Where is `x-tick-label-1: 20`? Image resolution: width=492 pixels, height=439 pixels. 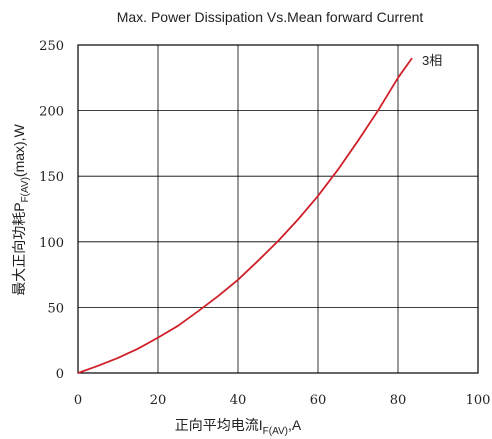 x-tick-label-1: 20 is located at coordinates (158, 400).